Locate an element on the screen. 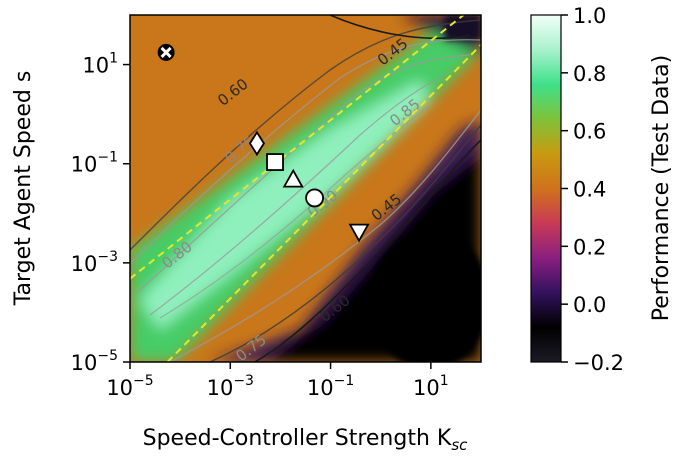 Image resolution: width=684 pixels, height=459 pixels. marker-square is located at coordinates (275, 162).